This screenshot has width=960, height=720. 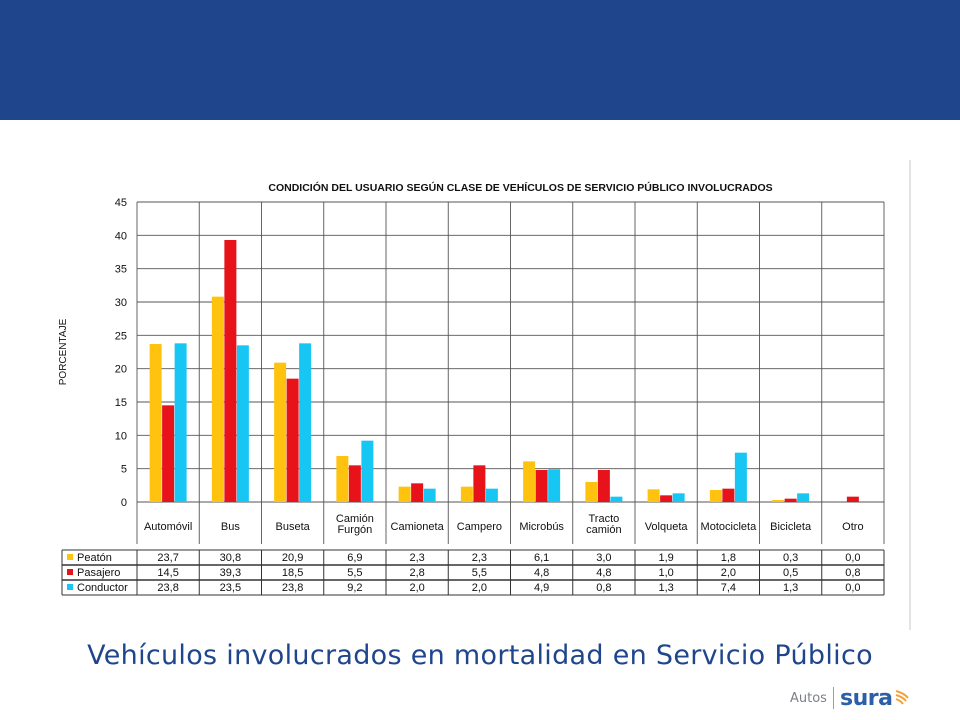 I want to click on x-tick-label: Bicicleta, so click(x=791, y=527).